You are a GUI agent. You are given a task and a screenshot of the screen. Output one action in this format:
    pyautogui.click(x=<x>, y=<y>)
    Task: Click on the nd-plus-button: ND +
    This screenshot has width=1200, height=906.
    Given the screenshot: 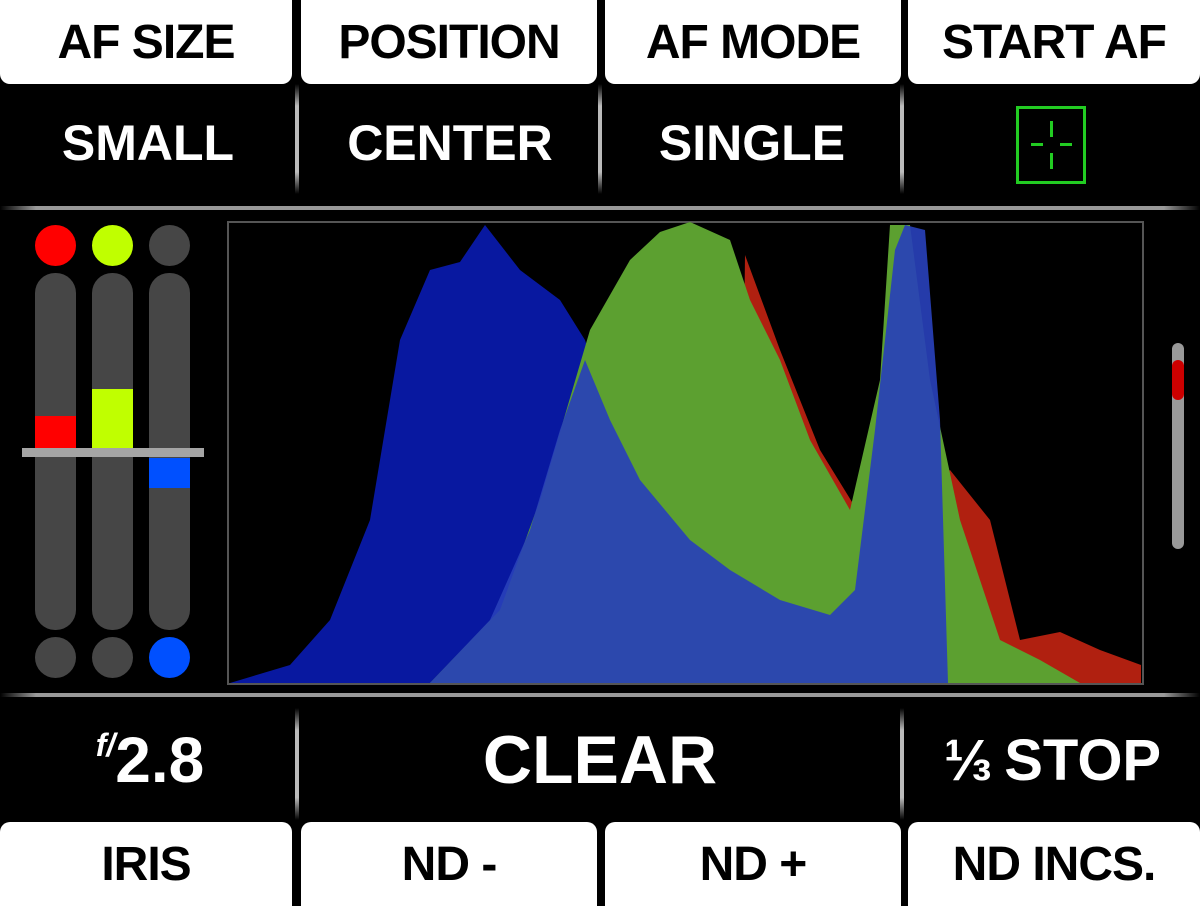 What is the action you would take?
    pyautogui.click(x=753, y=864)
    